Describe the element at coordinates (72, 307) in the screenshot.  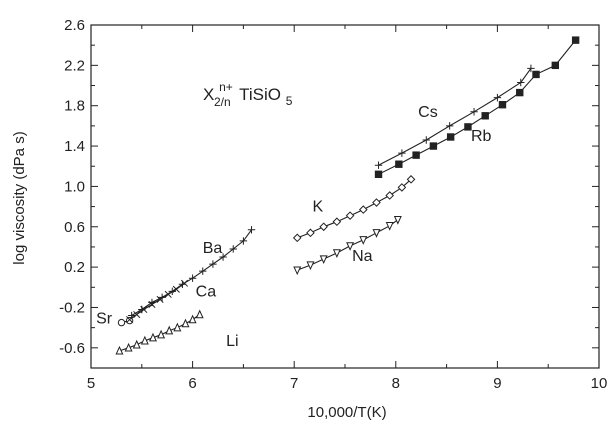
I see `y-tick-label: -0.2` at that location.